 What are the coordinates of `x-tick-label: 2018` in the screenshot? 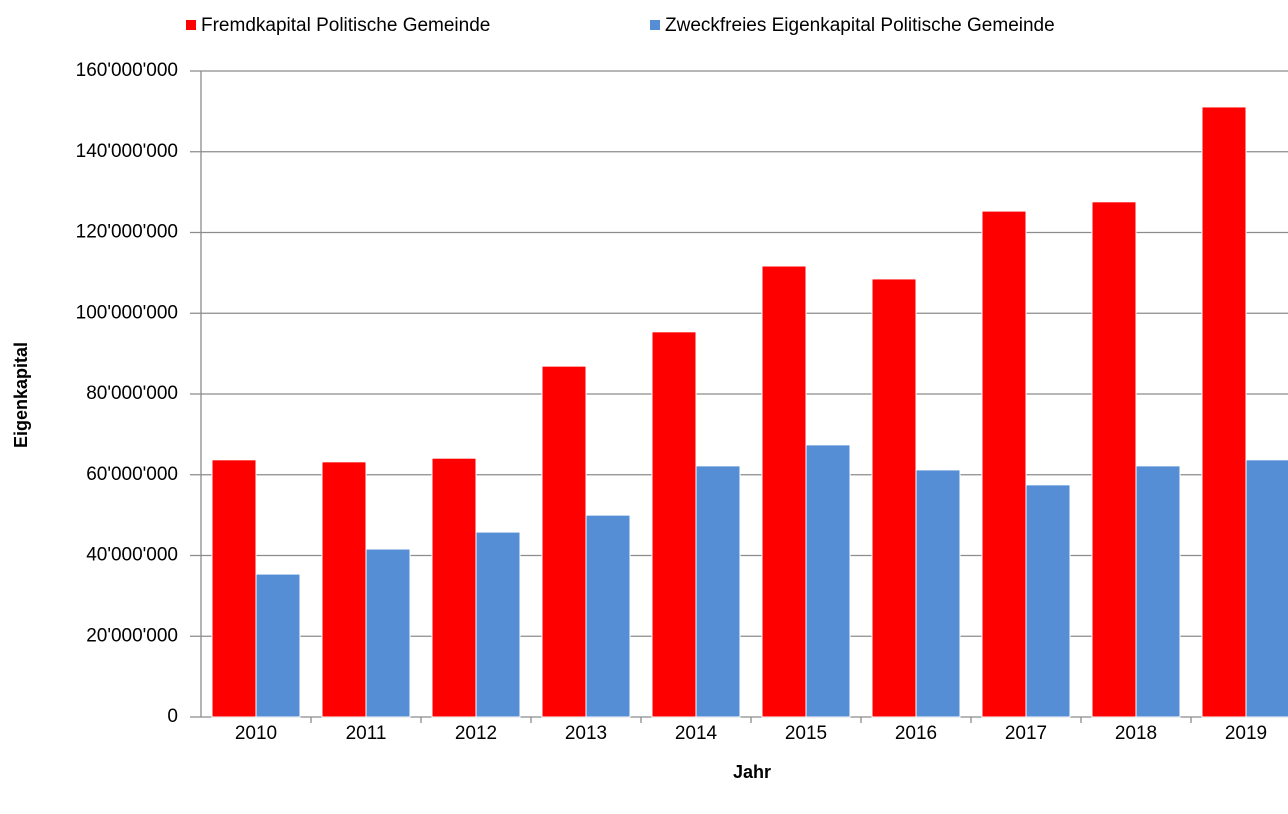 It's located at (1136, 733).